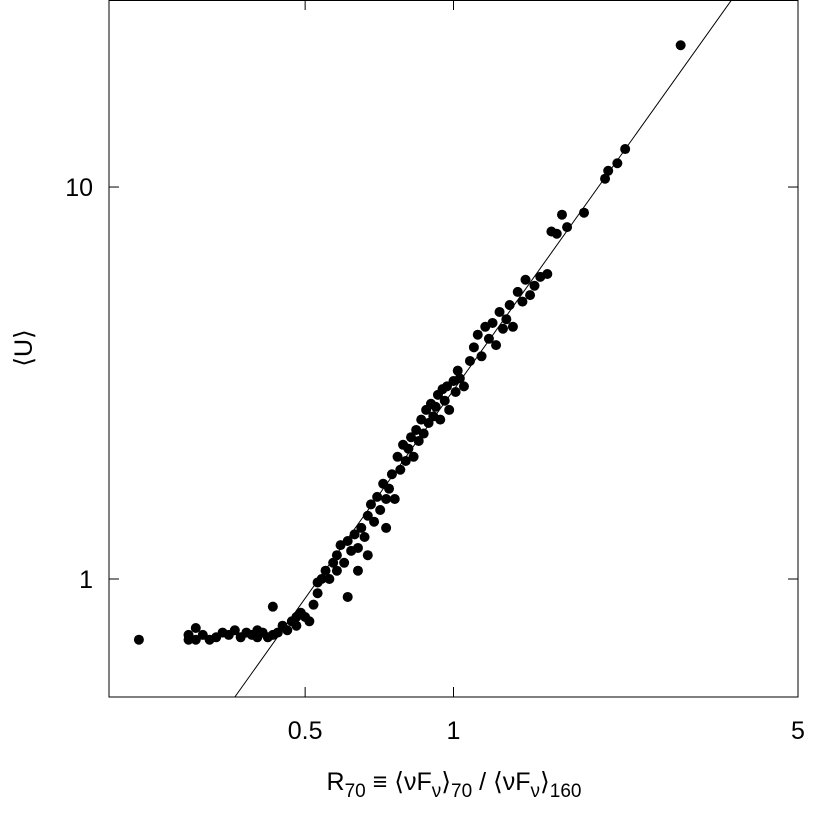 The image size is (813, 816). Describe the element at coordinates (399, 782) in the screenshot. I see `x-label-text: ≡ ⟨νF` at that location.